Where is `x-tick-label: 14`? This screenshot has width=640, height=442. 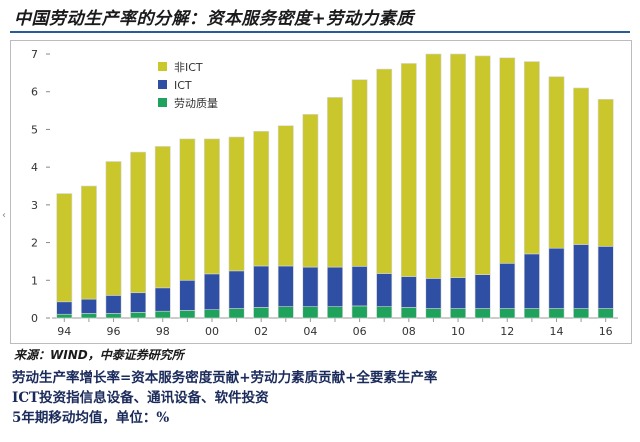
x-tick-label: 14 is located at coordinates (556, 331).